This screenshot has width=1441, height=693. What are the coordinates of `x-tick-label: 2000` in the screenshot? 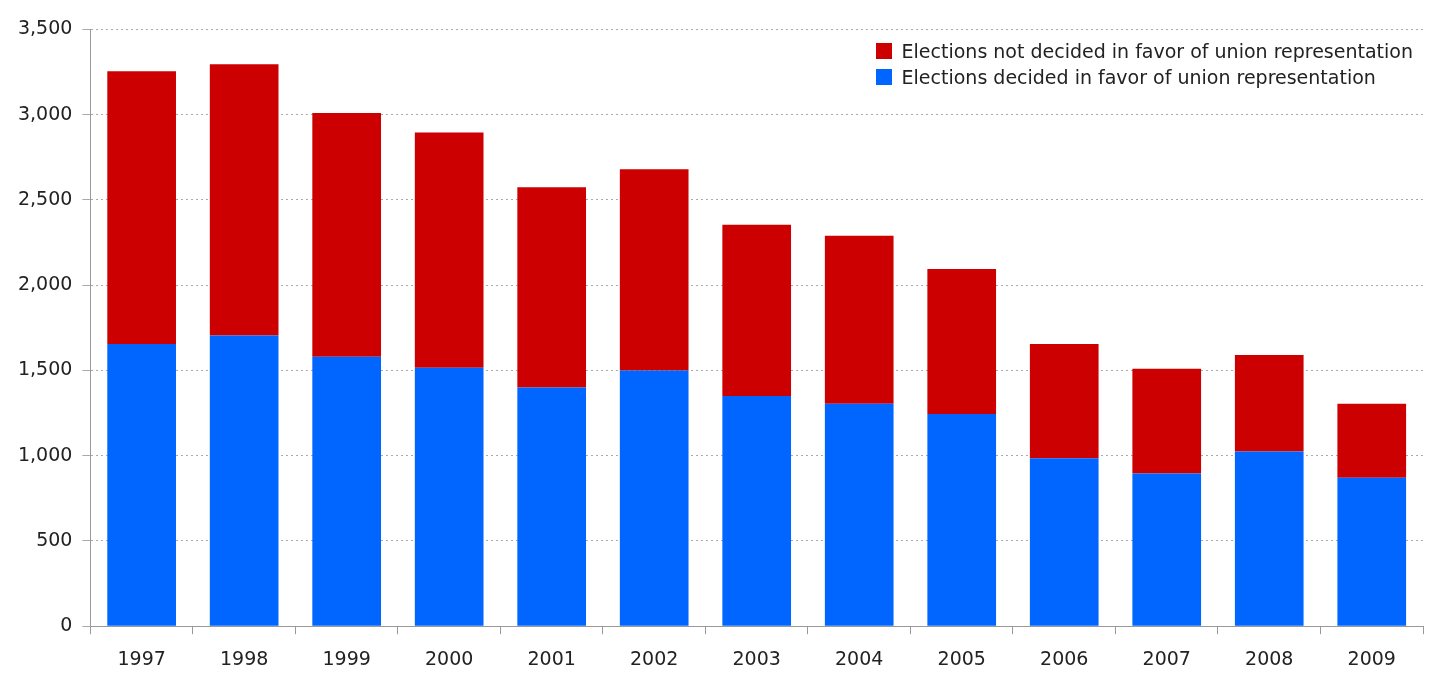 It's located at (449, 657).